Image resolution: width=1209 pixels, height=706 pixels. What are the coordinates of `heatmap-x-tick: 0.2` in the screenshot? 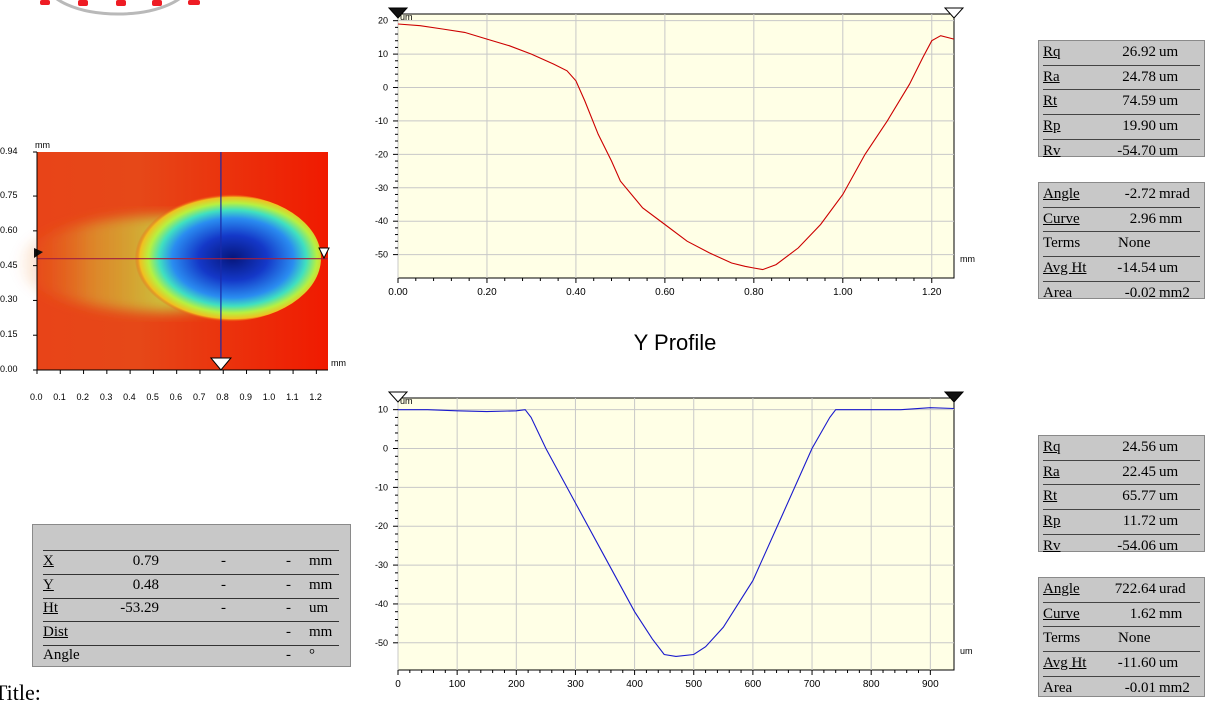 It's located at (83, 397).